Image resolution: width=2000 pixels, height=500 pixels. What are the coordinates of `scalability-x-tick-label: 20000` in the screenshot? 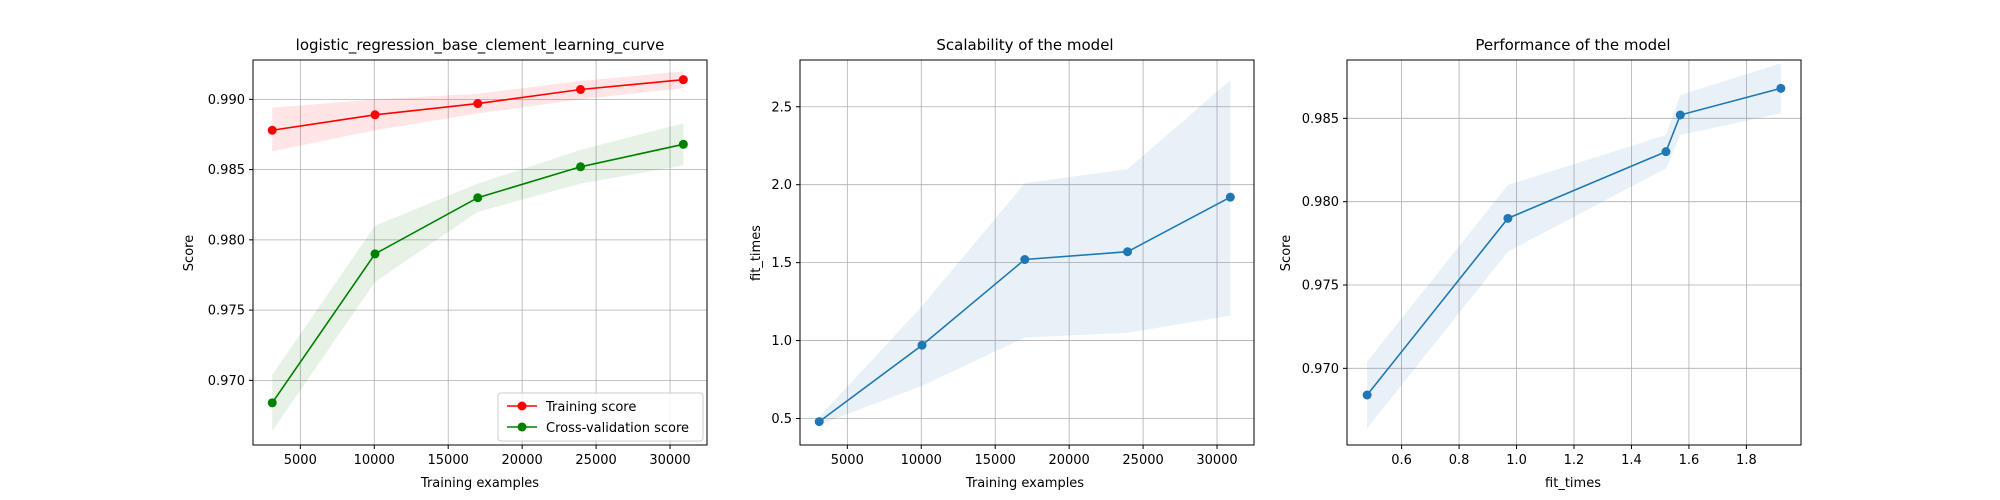 It's located at (1068, 460).